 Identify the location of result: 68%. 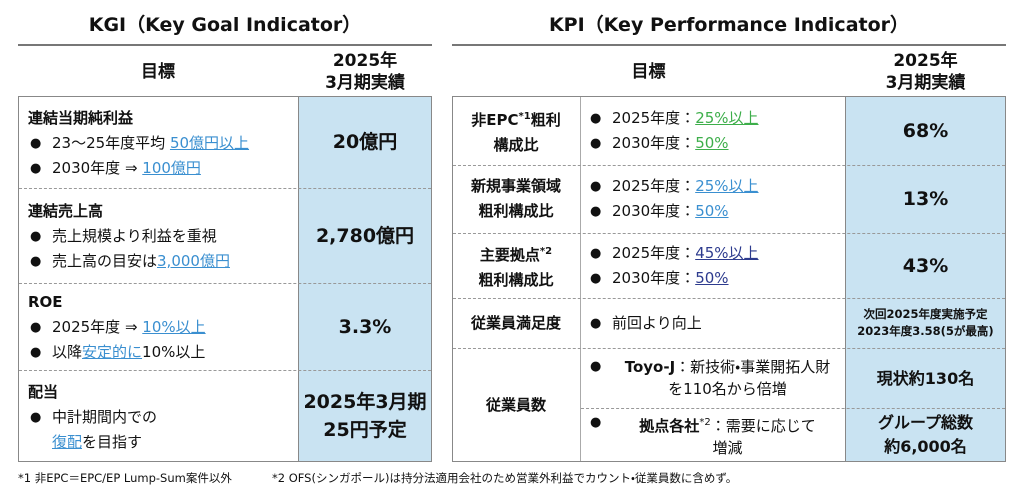
(925, 130).